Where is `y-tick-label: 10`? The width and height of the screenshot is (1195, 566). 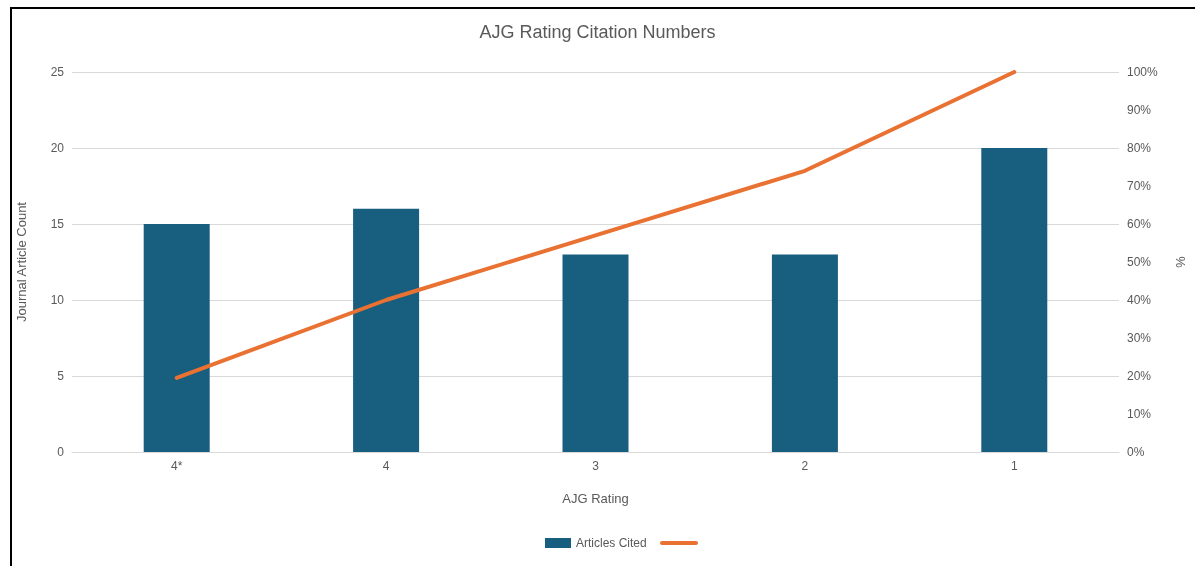 y-tick-label: 10 is located at coordinates (57, 300).